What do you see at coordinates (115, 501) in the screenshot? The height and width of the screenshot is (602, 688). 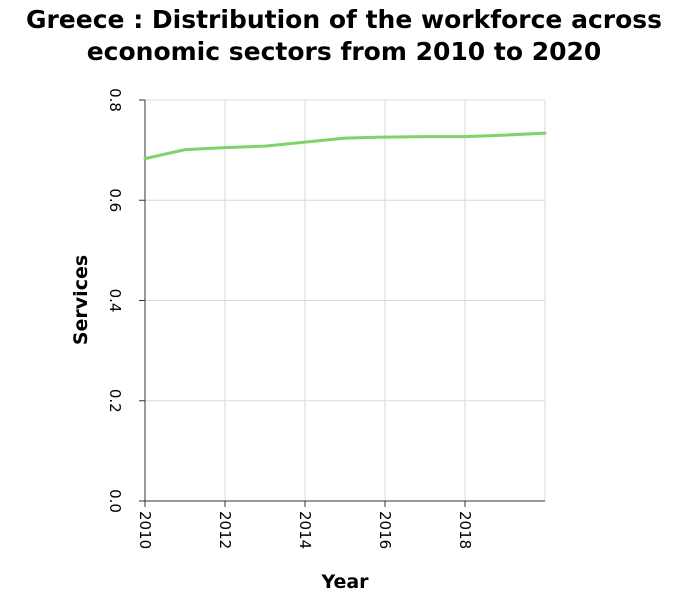 I see `y-tick-label-0.0: 0.0` at bounding box center [115, 501].